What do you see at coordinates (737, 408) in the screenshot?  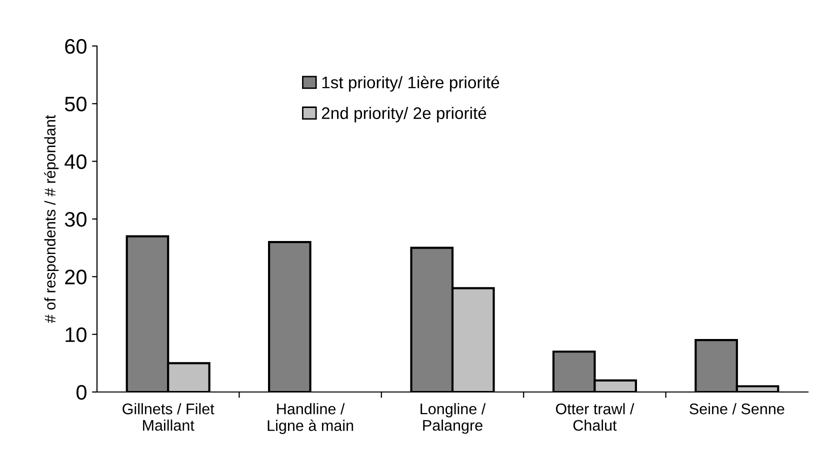 I see `x-tick-label: Seine / Senne` at bounding box center [737, 408].